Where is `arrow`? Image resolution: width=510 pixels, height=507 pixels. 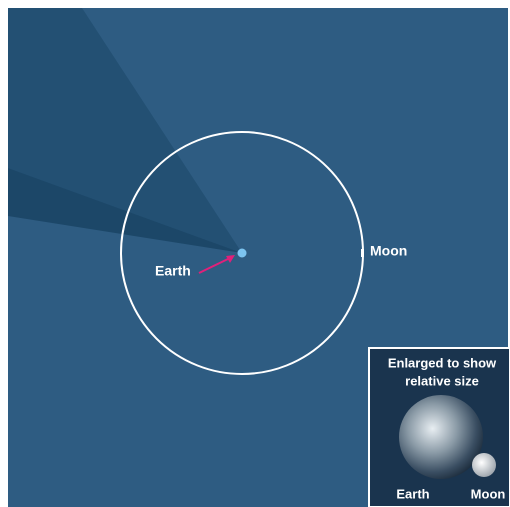
arrow is located at coordinates (214, 265).